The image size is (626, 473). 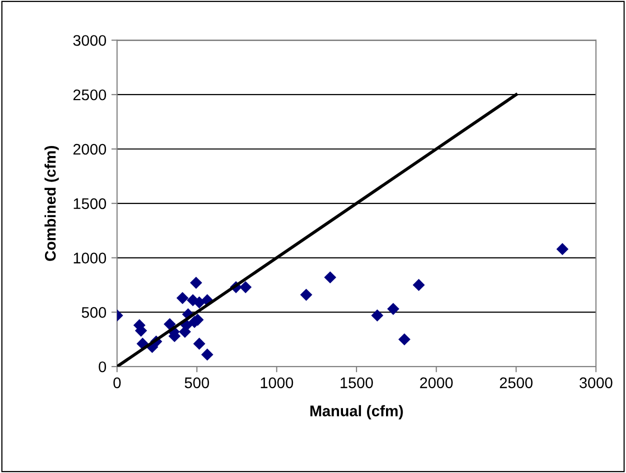 What do you see at coordinates (356, 412) in the screenshot?
I see `x-axis-title: Manual (cfm)` at bounding box center [356, 412].